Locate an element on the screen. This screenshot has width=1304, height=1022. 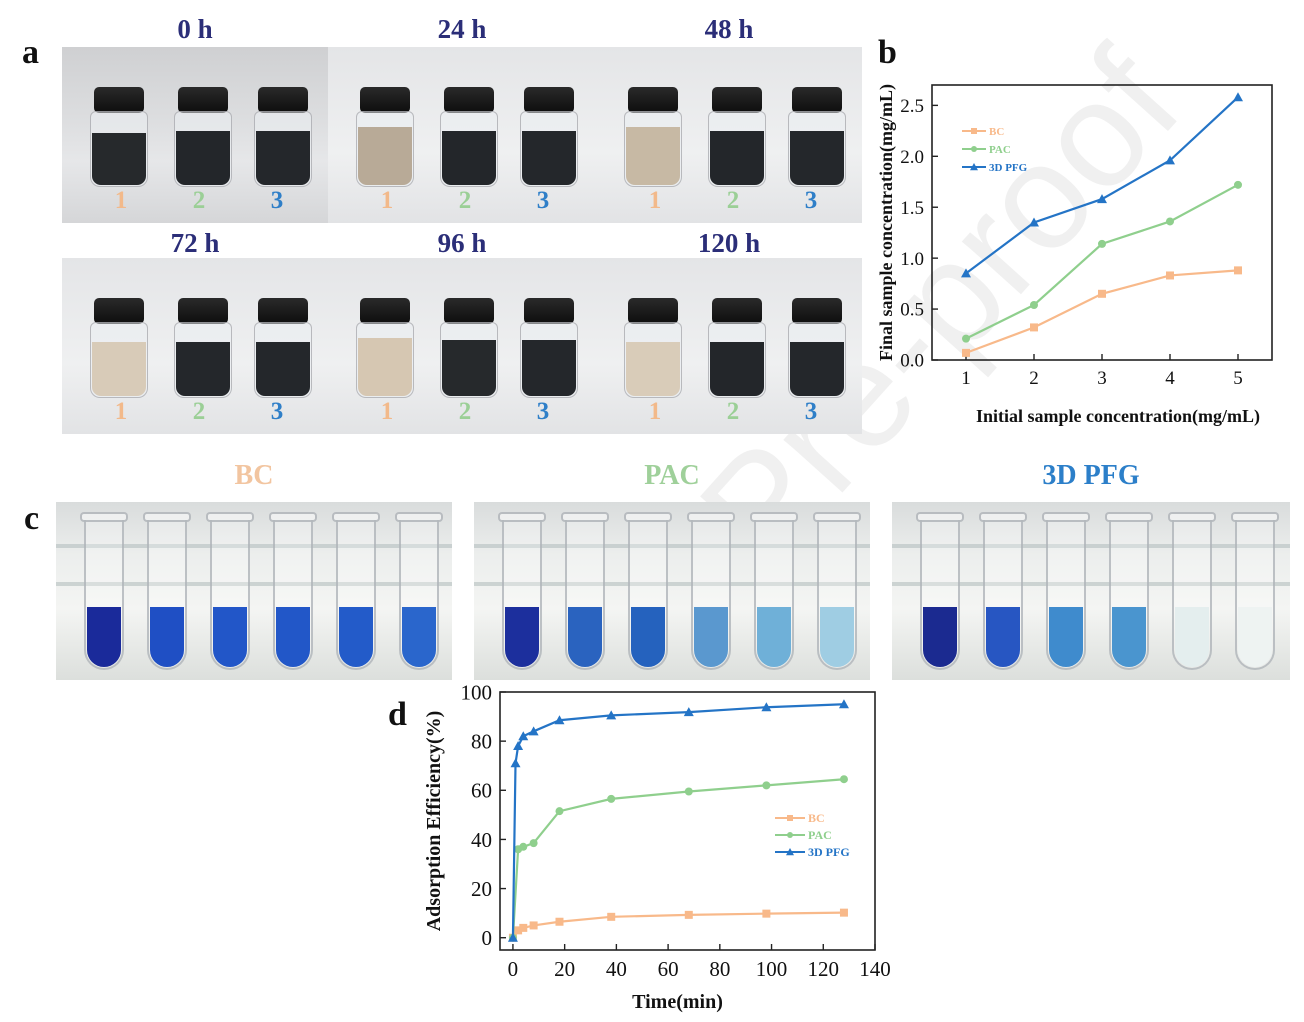
x-tick-label: 80 is located at coordinates (719, 969).